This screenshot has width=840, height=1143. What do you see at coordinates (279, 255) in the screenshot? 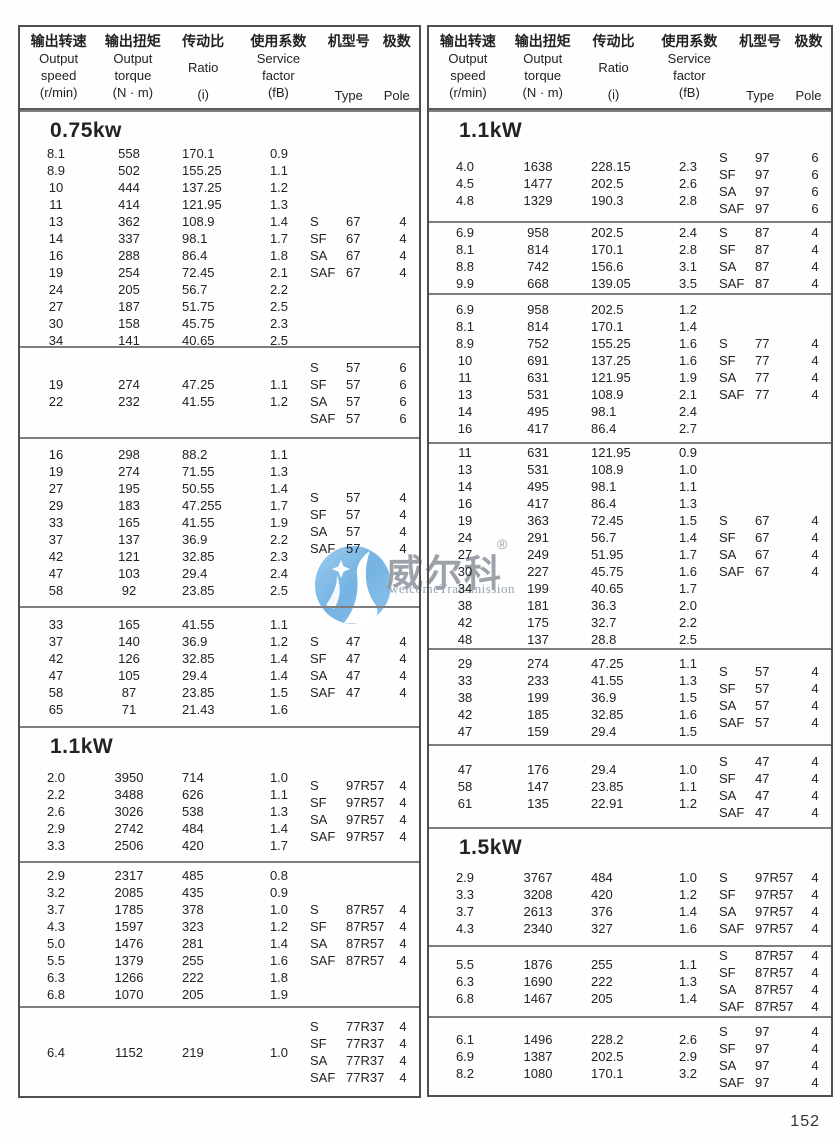
I see `service-factor-cell: 1.8` at bounding box center [279, 255].